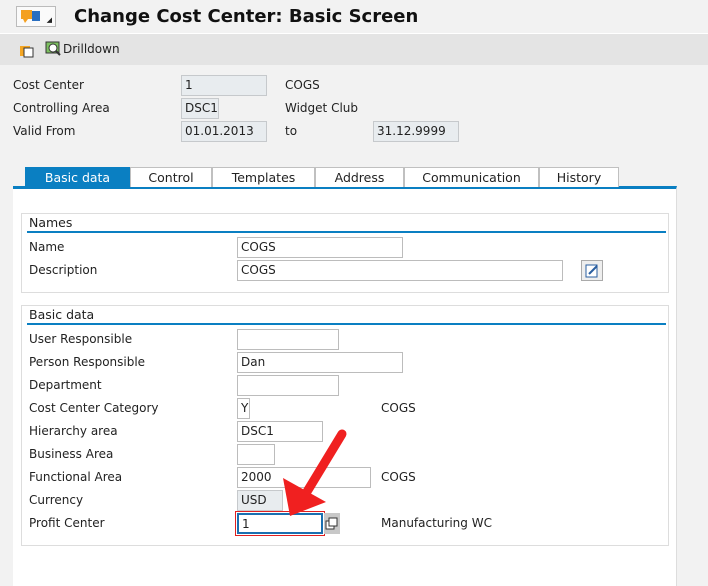 This screenshot has height=586, width=708. Describe the element at coordinates (320, 247) in the screenshot. I see `name-field: COGS` at that location.